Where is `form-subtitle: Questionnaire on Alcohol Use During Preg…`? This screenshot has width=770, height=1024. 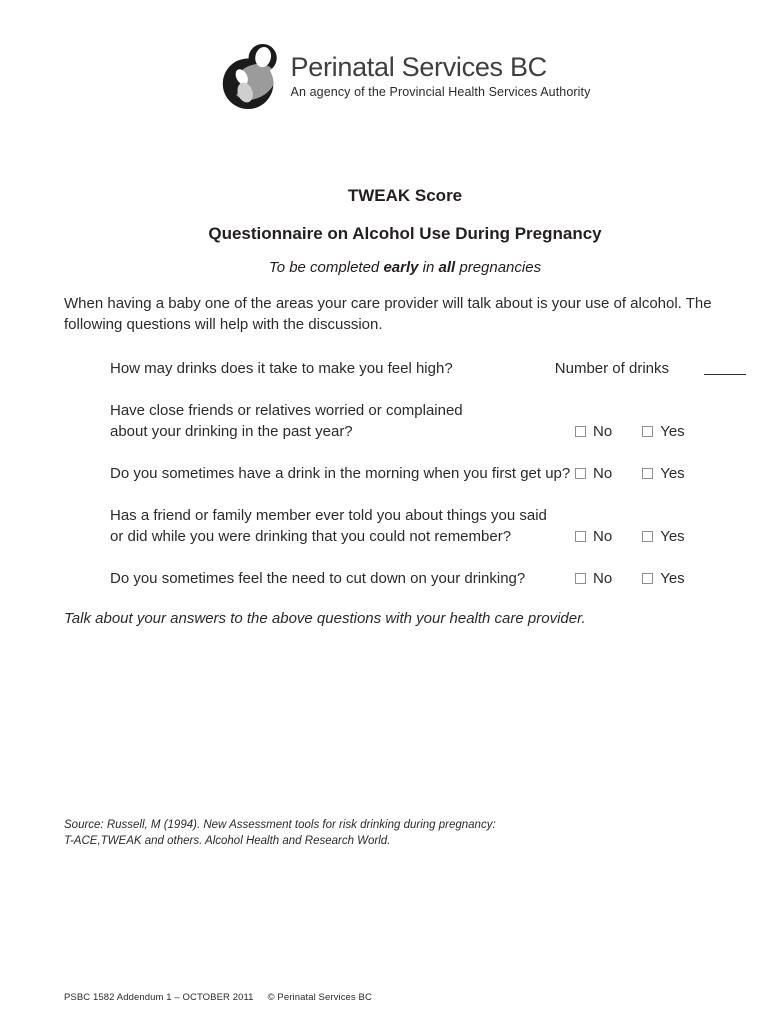
form-subtitle: Questionnaire on Alcohol Use During Preg… is located at coordinates (405, 233).